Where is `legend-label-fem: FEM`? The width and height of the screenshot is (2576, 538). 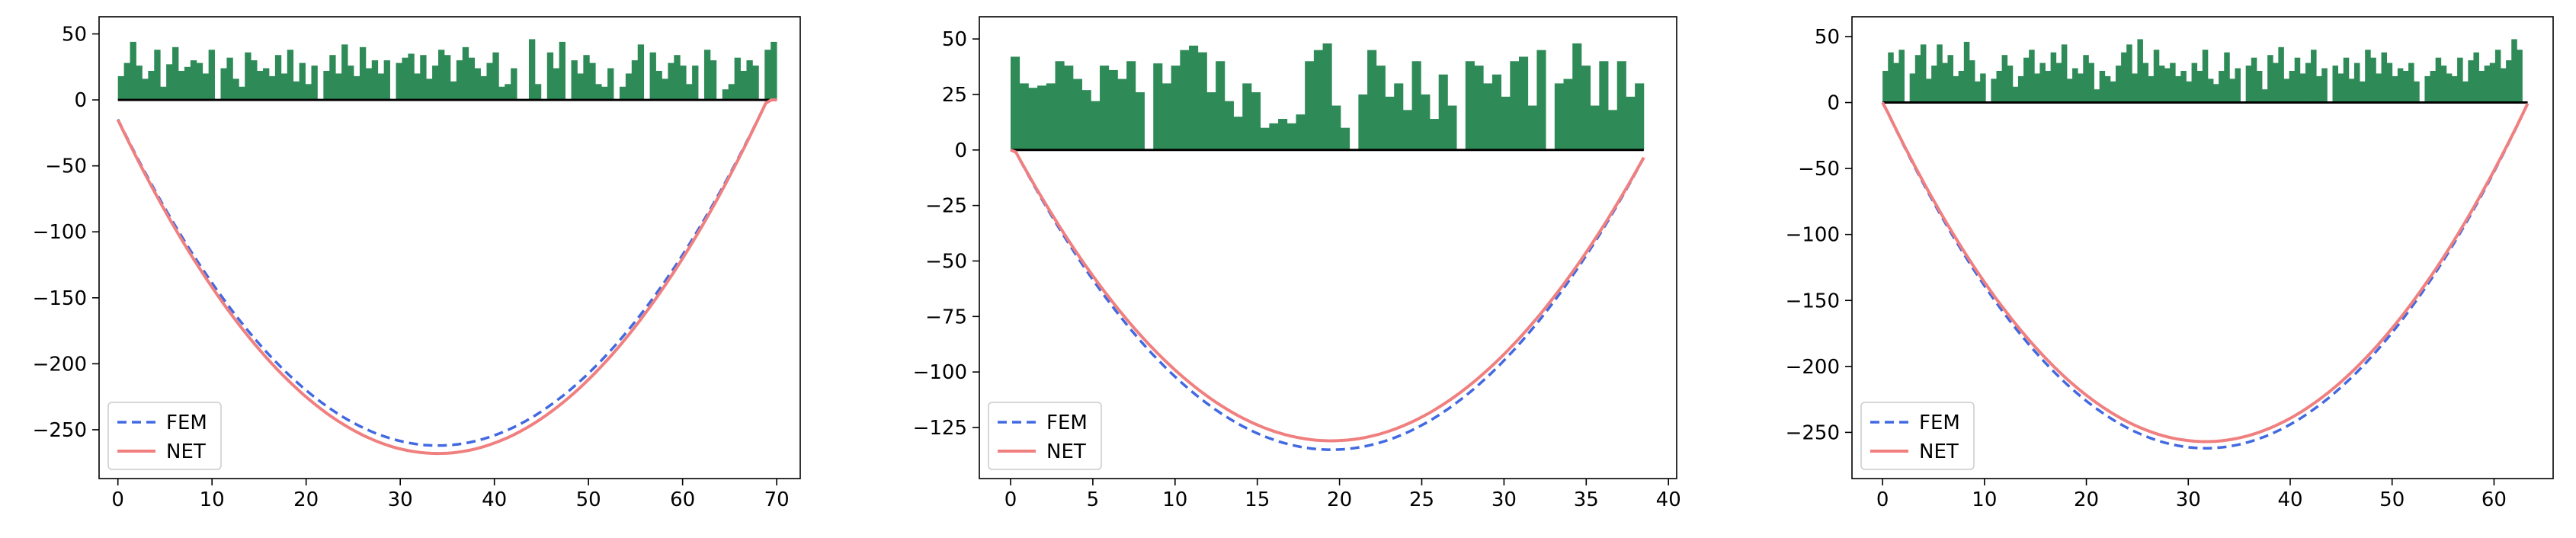 legend-label-fem: FEM is located at coordinates (186, 423).